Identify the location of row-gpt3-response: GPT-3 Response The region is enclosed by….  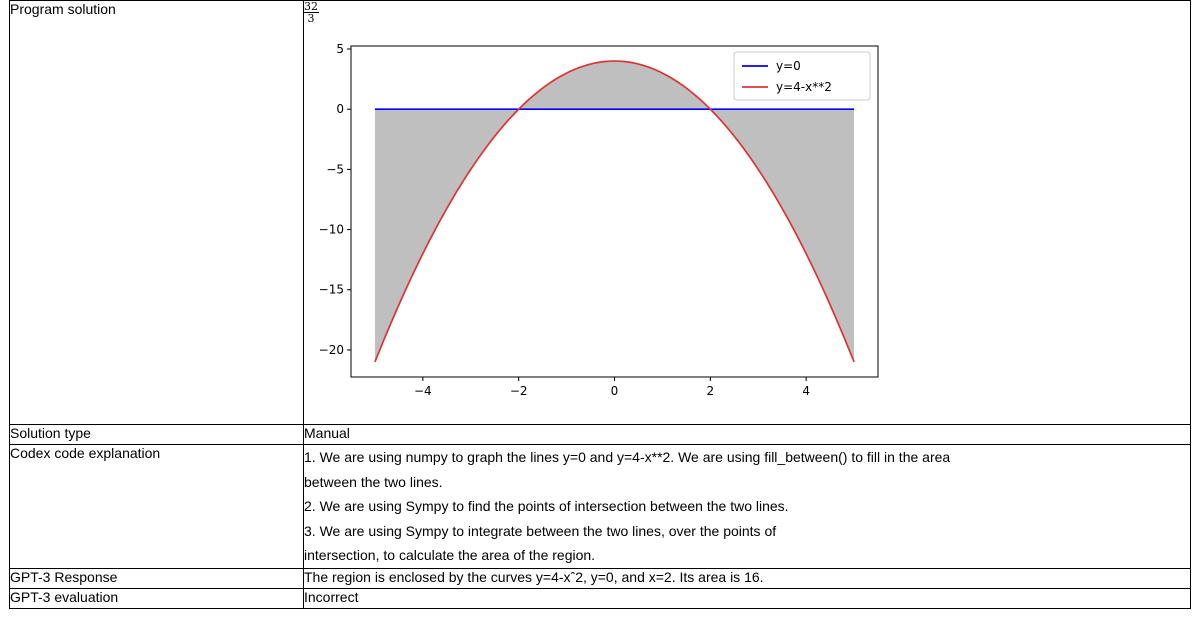
(600, 578).